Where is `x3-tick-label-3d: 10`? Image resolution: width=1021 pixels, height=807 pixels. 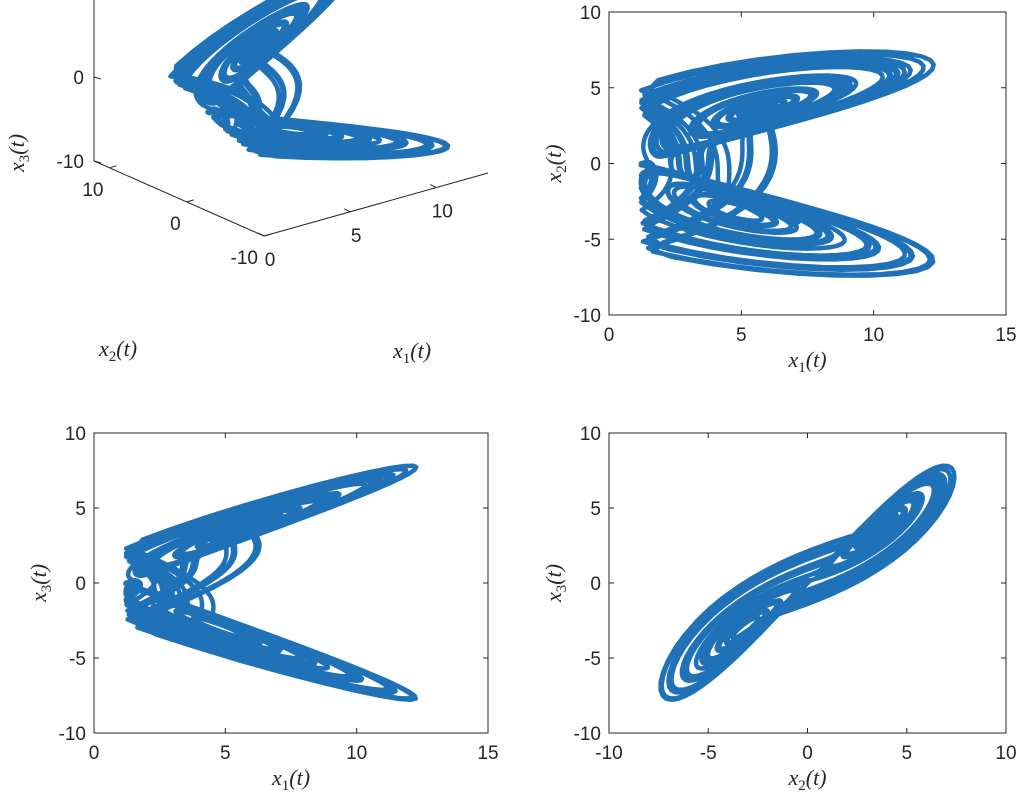
x3-tick-label-3d: 10 is located at coordinates (73, 2).